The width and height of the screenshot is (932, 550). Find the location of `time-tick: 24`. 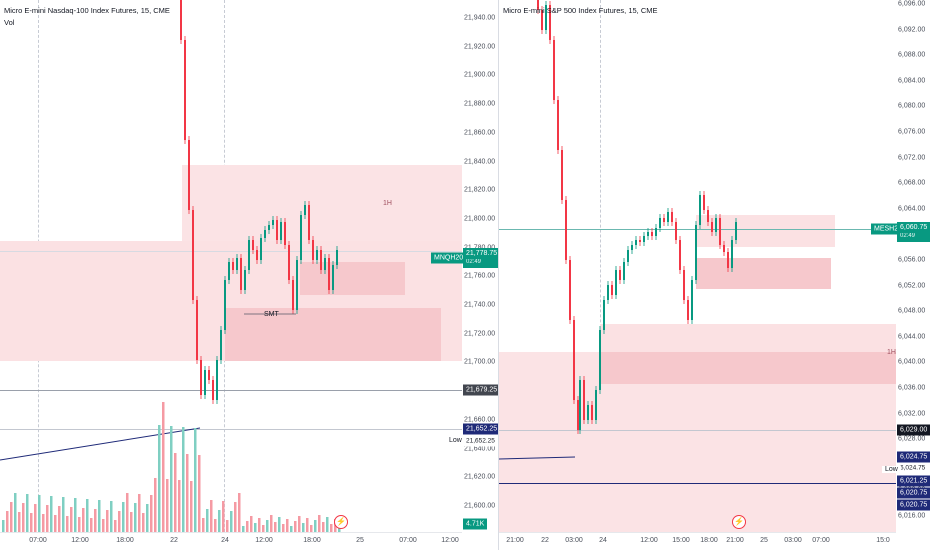

time-tick: 24 is located at coordinates (603, 540).